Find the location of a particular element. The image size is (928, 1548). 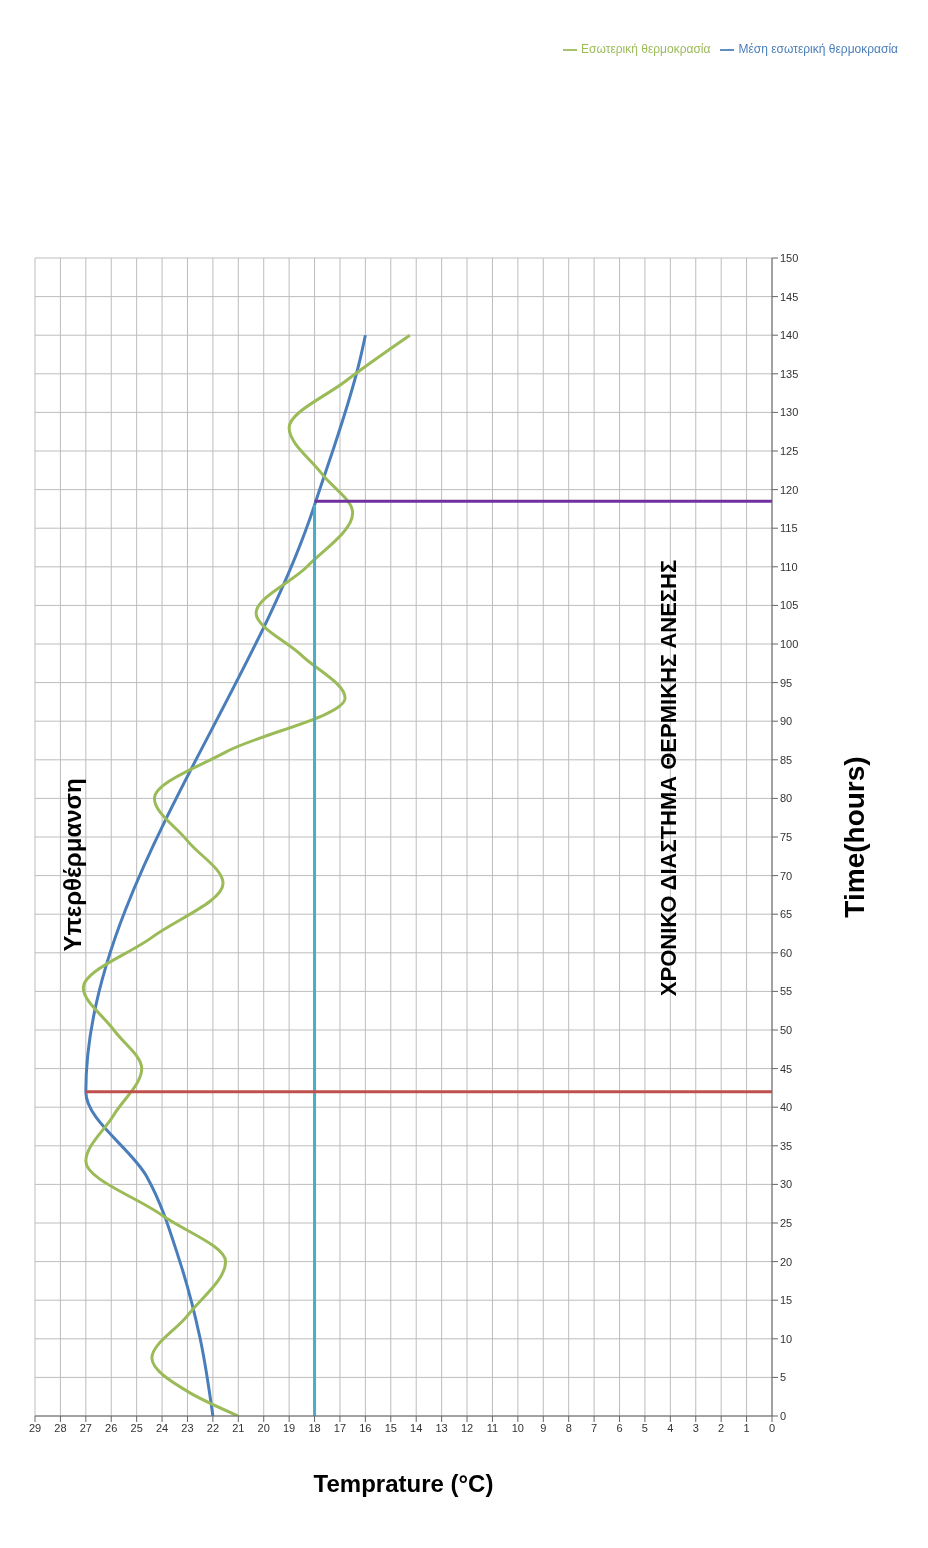

x-tick-label: 18 is located at coordinates (314, 1427).